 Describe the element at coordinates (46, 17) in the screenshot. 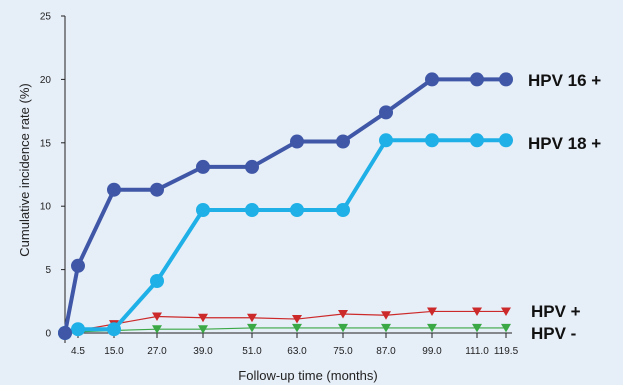

I see `y-tick-label: 25` at that location.